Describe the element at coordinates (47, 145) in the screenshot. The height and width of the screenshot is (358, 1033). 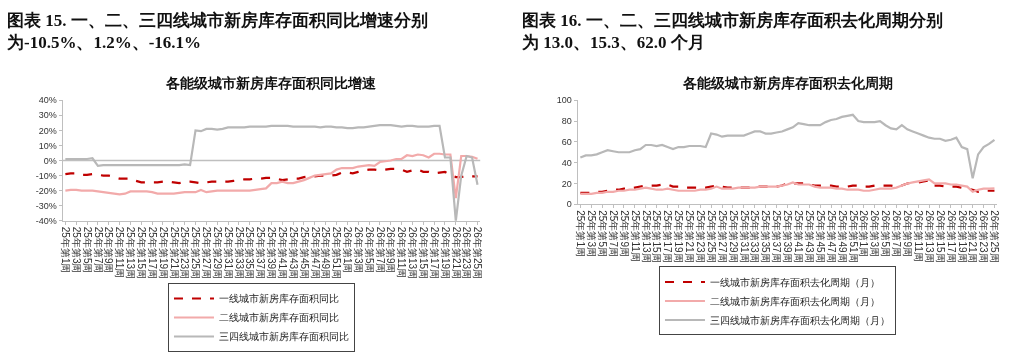
I see `y-tick-label: 10%` at that location.